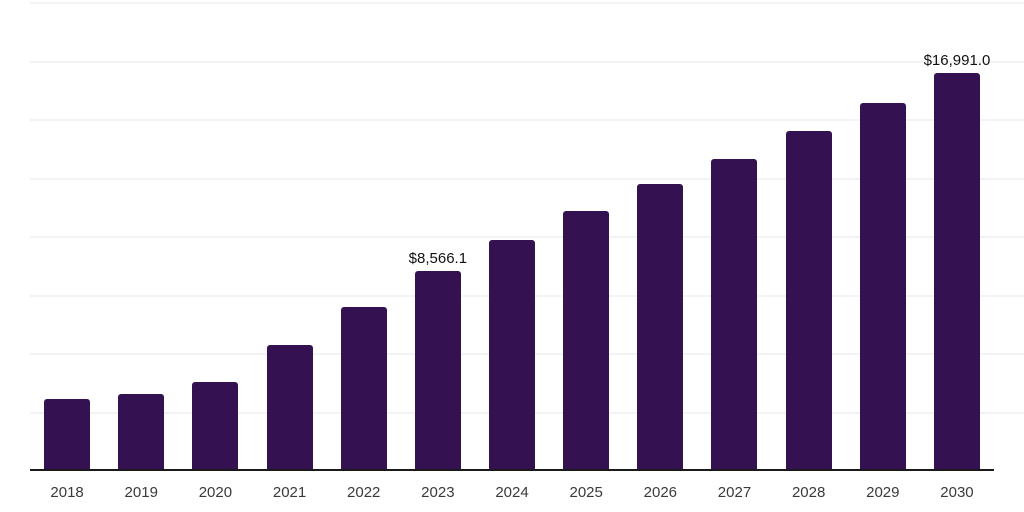 Image resolution: width=1024 pixels, height=512 pixels. What do you see at coordinates (660, 327) in the screenshot?
I see `bar-2026` at bounding box center [660, 327].